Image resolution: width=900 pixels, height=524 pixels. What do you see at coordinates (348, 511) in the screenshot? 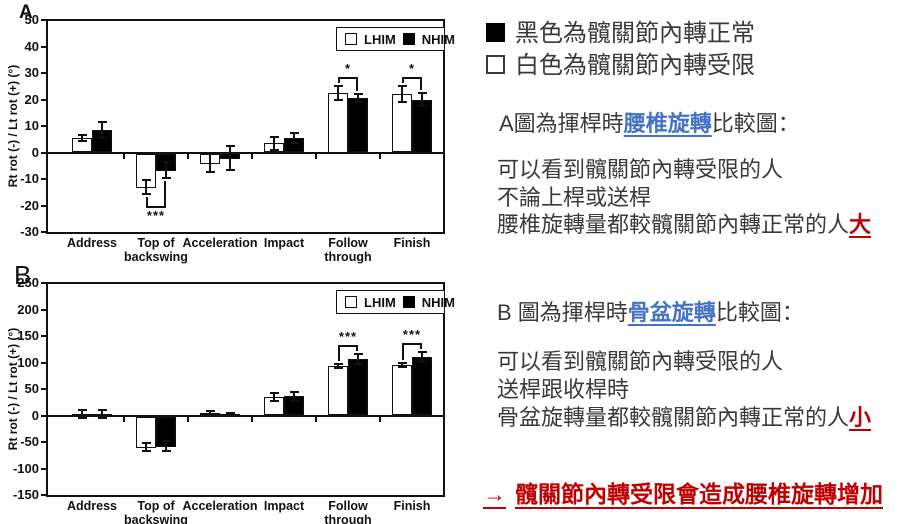
I see `chart-b-category-label: Follow through` at bounding box center [348, 511].